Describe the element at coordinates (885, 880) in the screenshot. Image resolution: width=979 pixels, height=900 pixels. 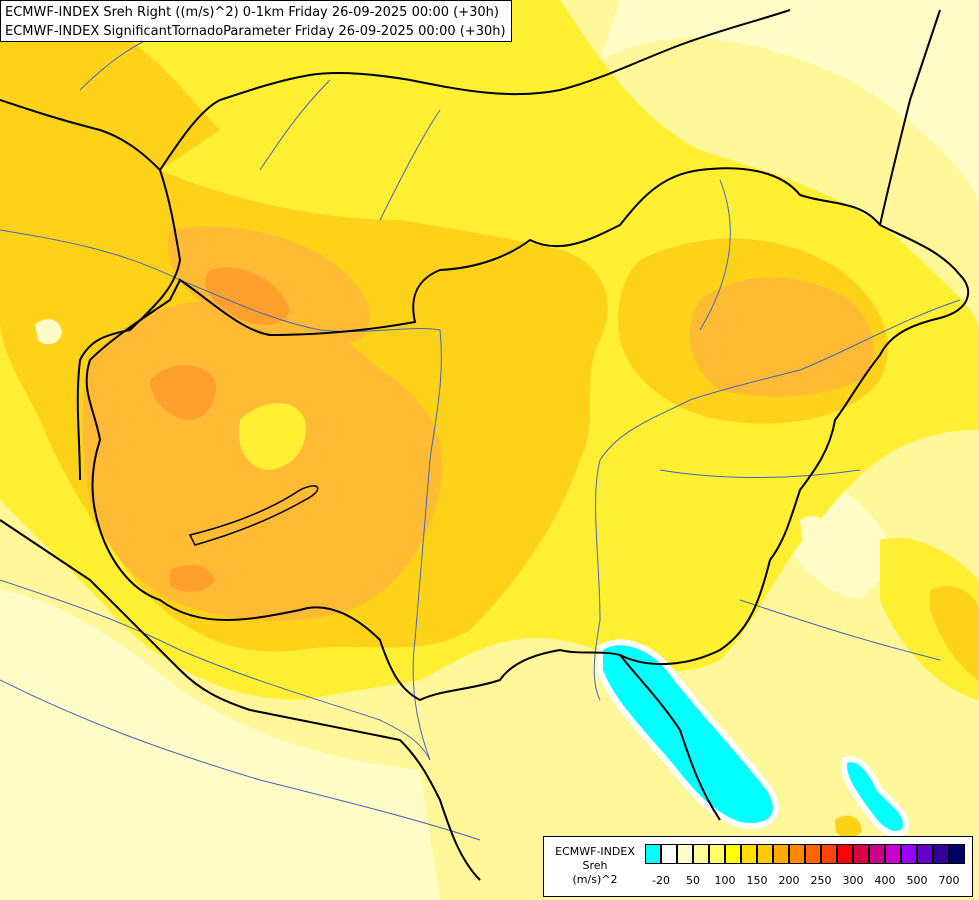
I see `legend-tick-label: 400` at that location.